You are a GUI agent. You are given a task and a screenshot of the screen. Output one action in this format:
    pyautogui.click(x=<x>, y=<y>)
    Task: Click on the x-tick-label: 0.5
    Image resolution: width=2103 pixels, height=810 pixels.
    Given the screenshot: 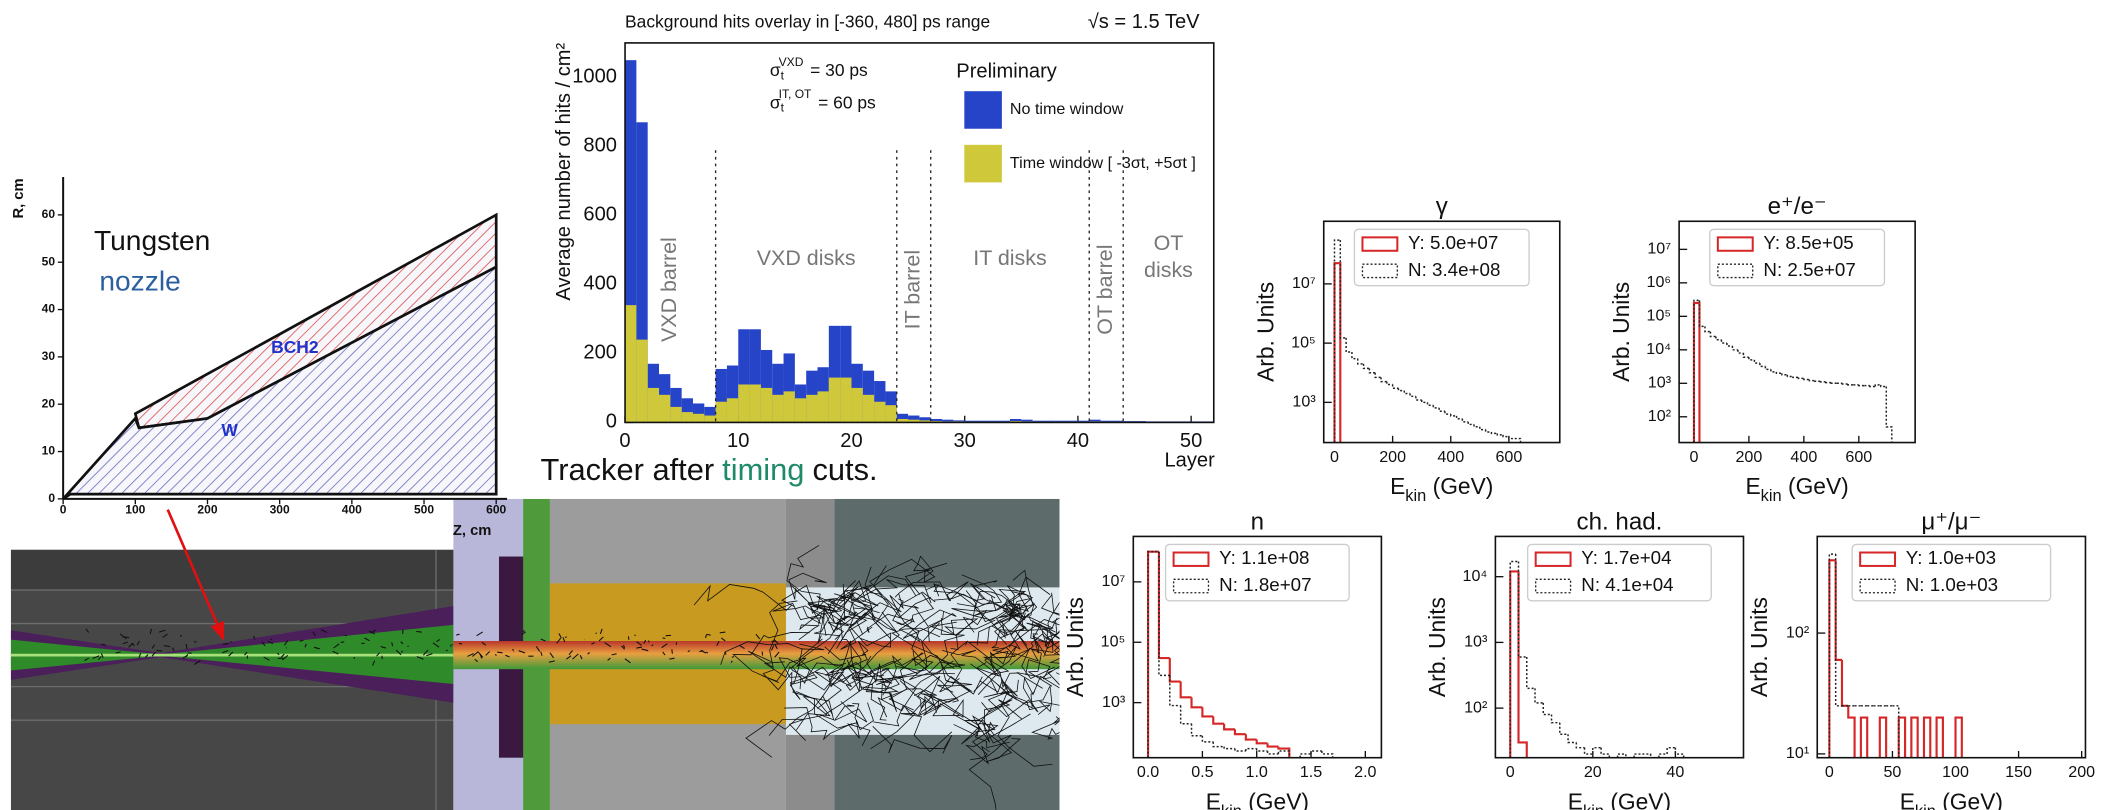 What is the action you would take?
    pyautogui.click(x=1202, y=772)
    